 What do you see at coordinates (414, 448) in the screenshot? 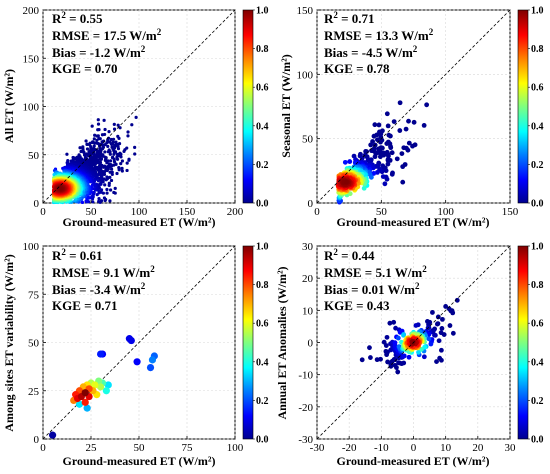
I see `x-tick-label: 0` at bounding box center [414, 448].